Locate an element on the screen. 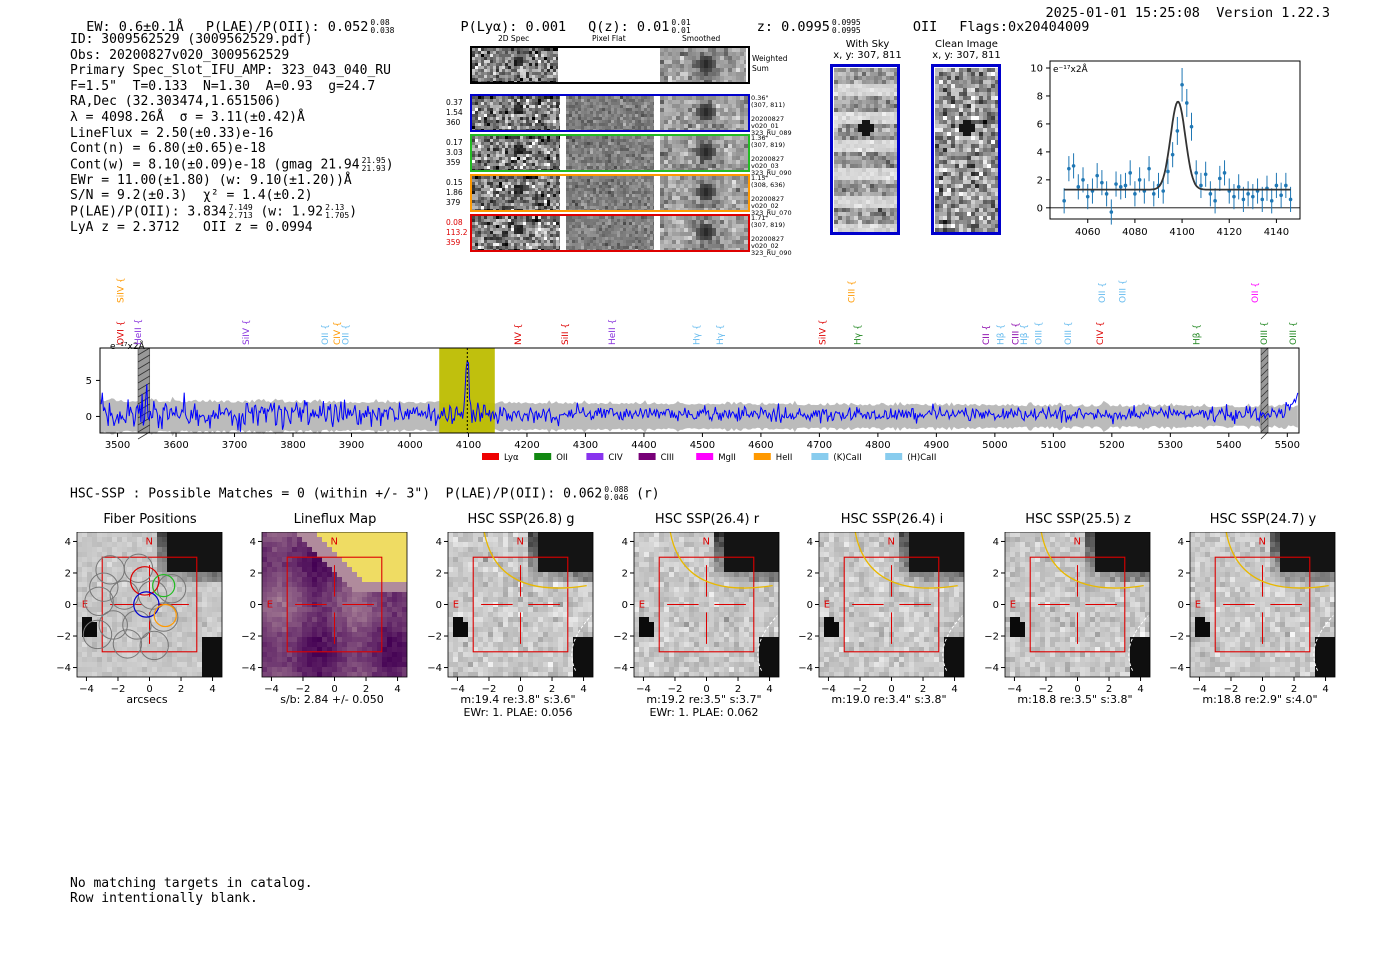  stamp-meta: 323_RU_089 is located at coordinates (771, 133).